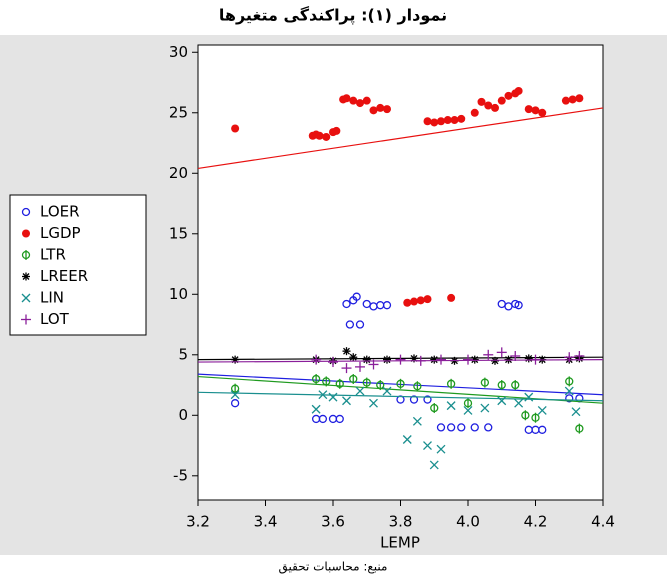 Image resolution: width=667 pixels, height=580 pixels. I want to click on y-tick-label: 20, so click(178, 173).